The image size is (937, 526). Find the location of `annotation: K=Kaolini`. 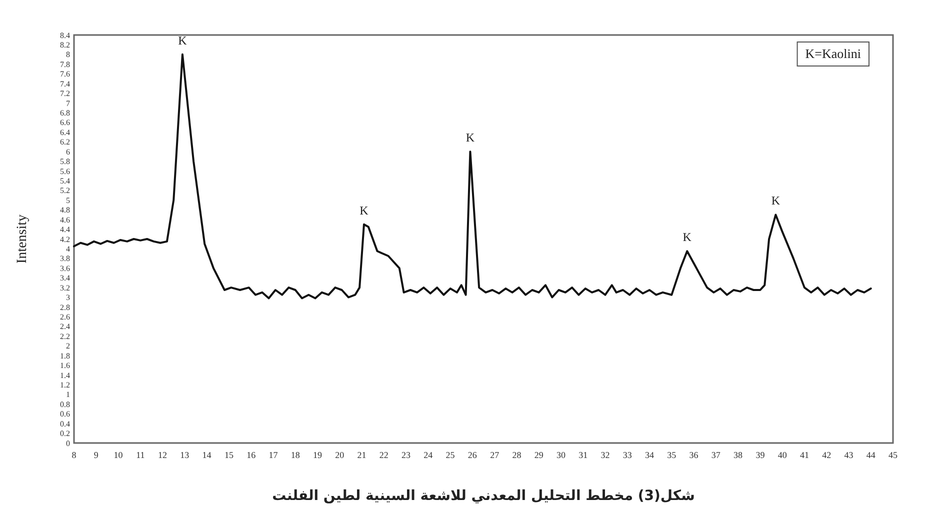

annotation: K=Kaolini is located at coordinates (833, 53).